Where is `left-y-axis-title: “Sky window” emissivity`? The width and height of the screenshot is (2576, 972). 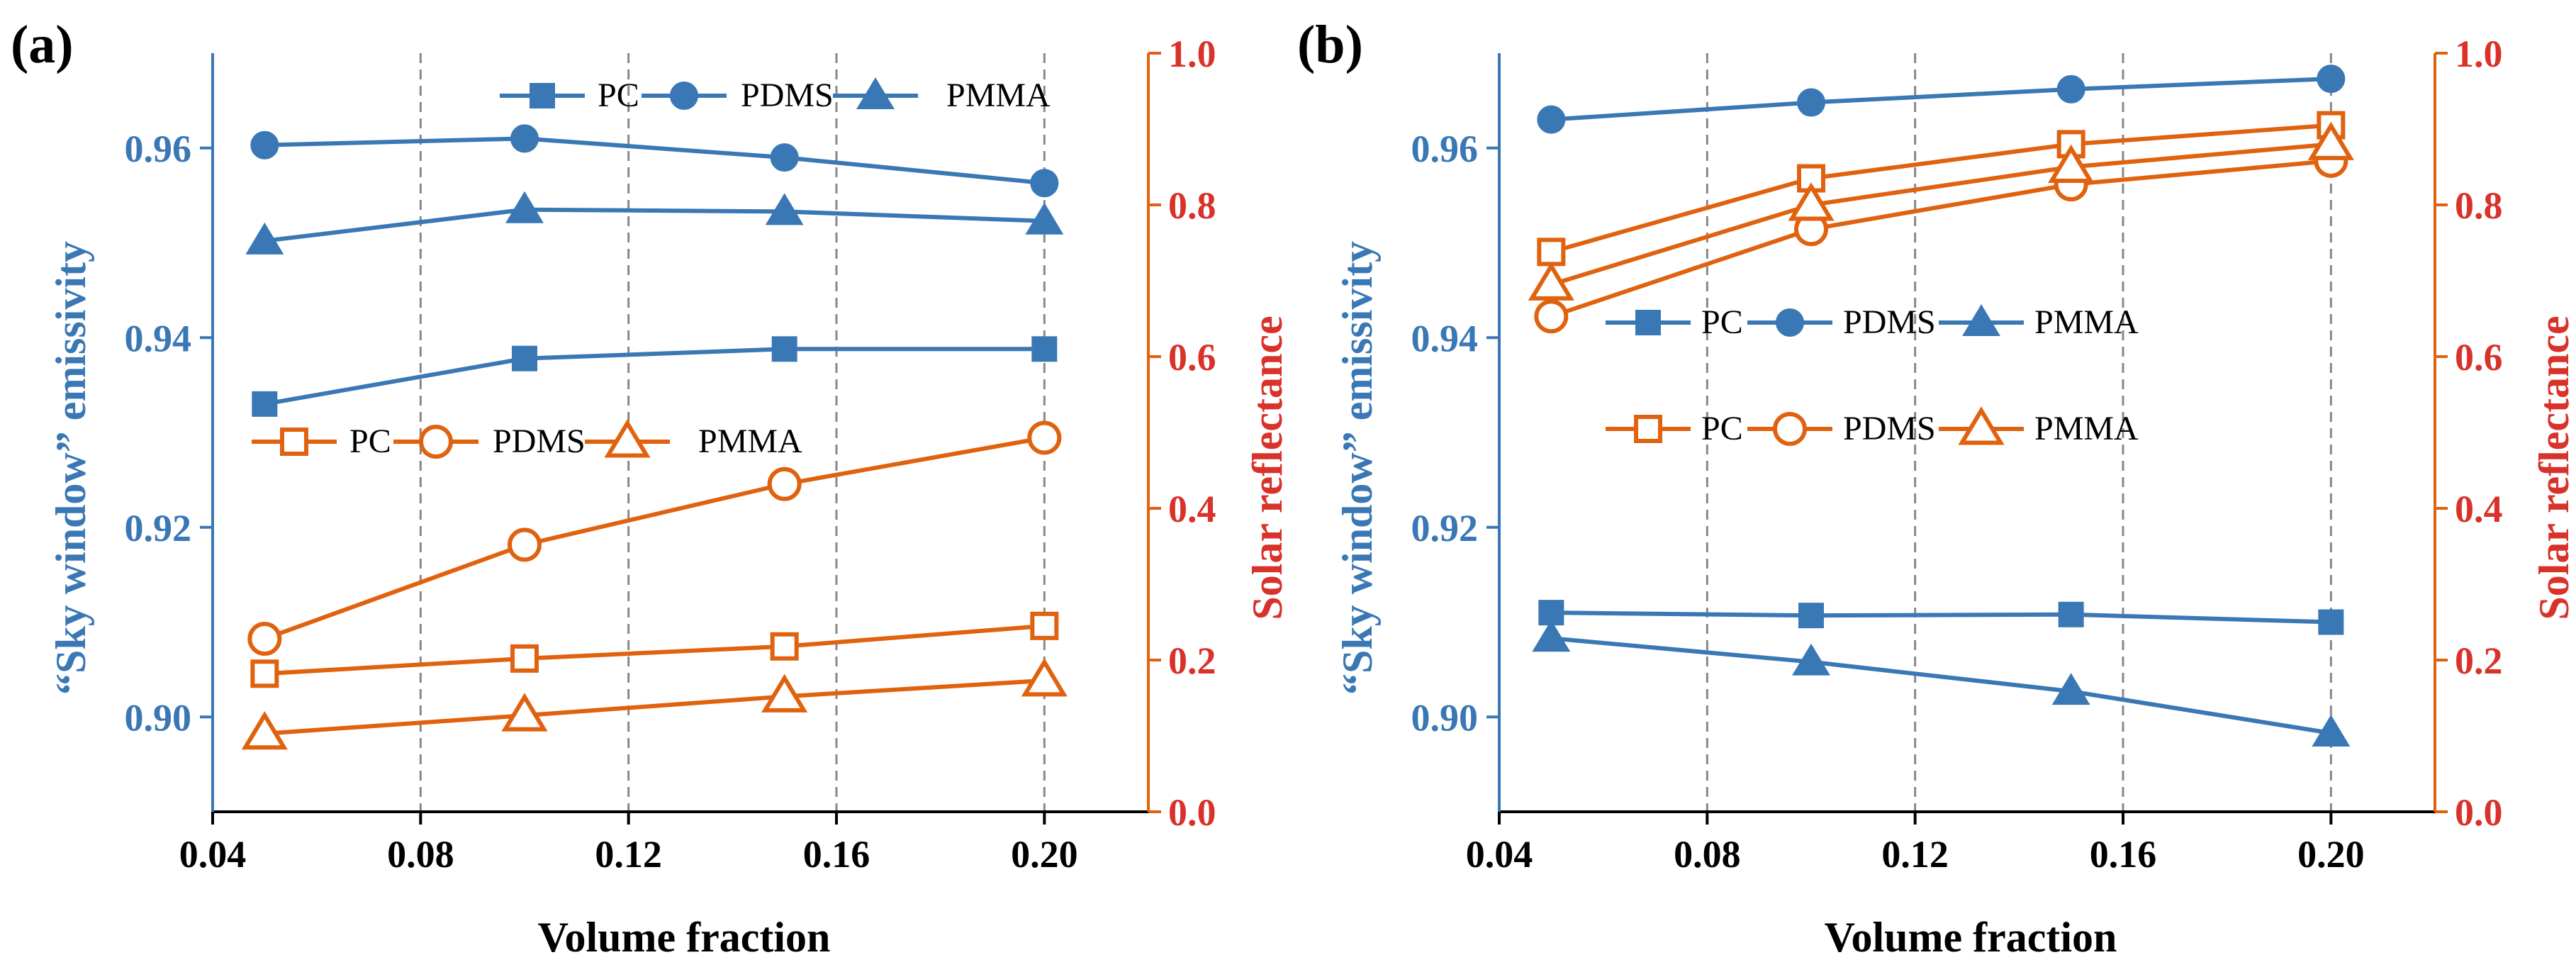 left-y-axis-title: “Sky window” emissivity is located at coordinates (71, 468).